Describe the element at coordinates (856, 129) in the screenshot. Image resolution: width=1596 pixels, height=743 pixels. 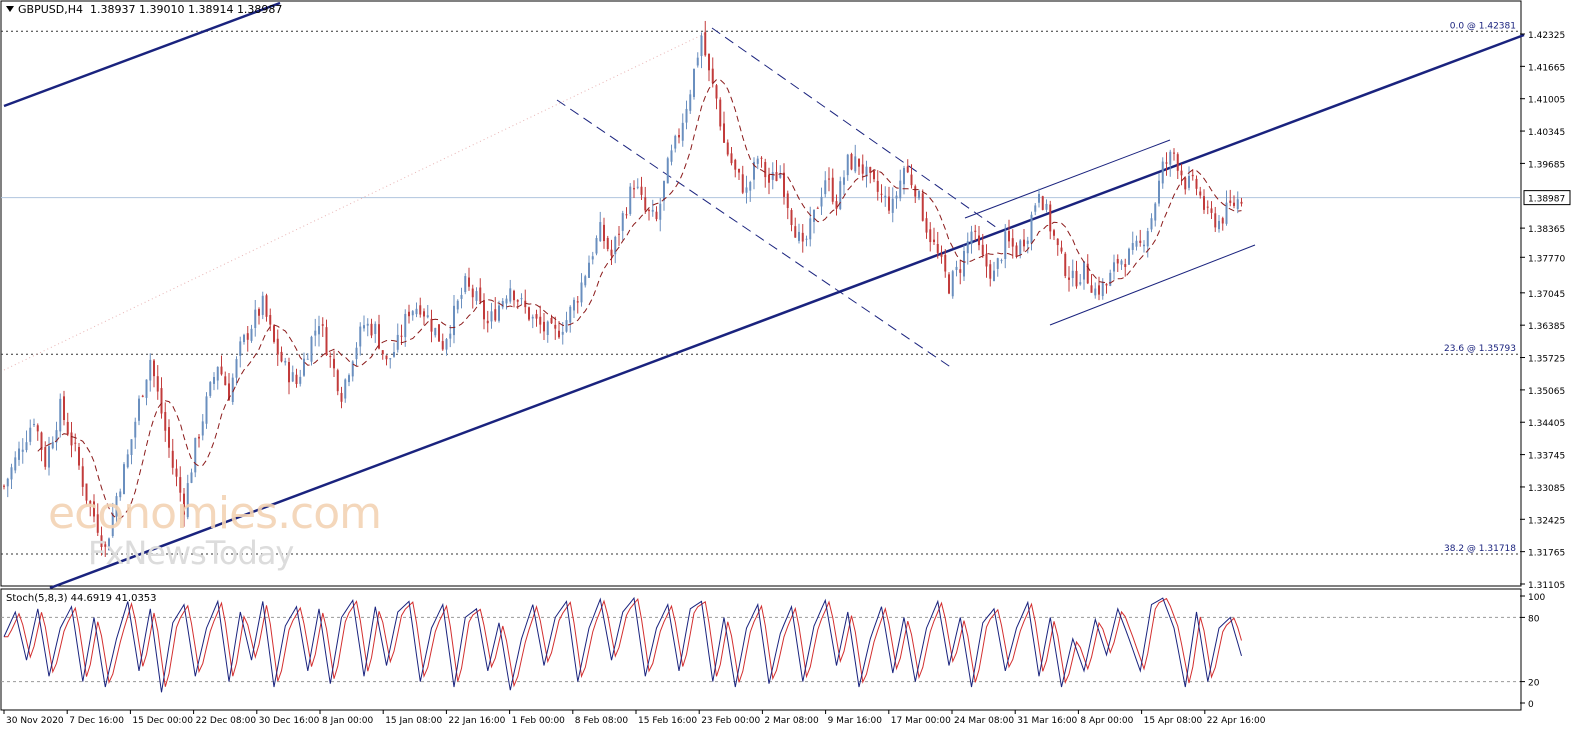
I see `down-channel-upper` at that location.